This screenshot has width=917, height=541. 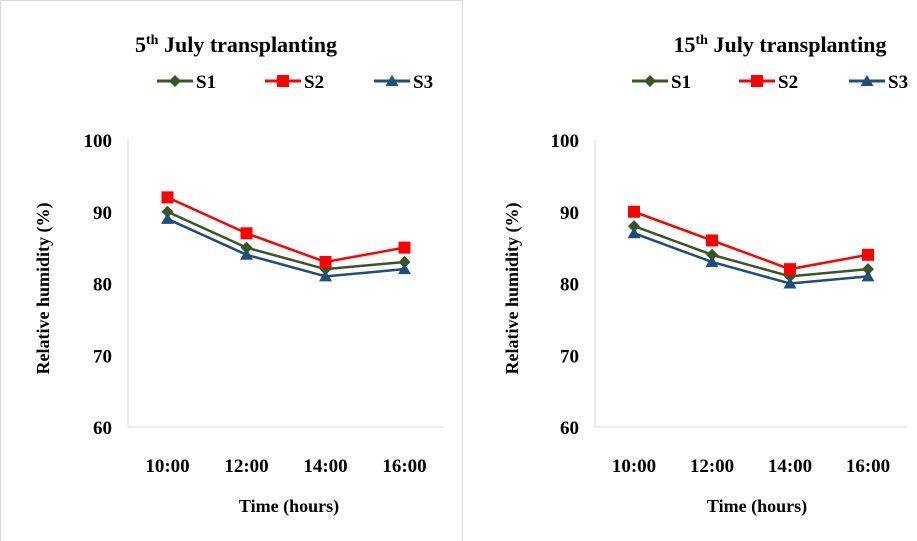 I want to click on chart-title-number: 5, so click(x=140, y=44).